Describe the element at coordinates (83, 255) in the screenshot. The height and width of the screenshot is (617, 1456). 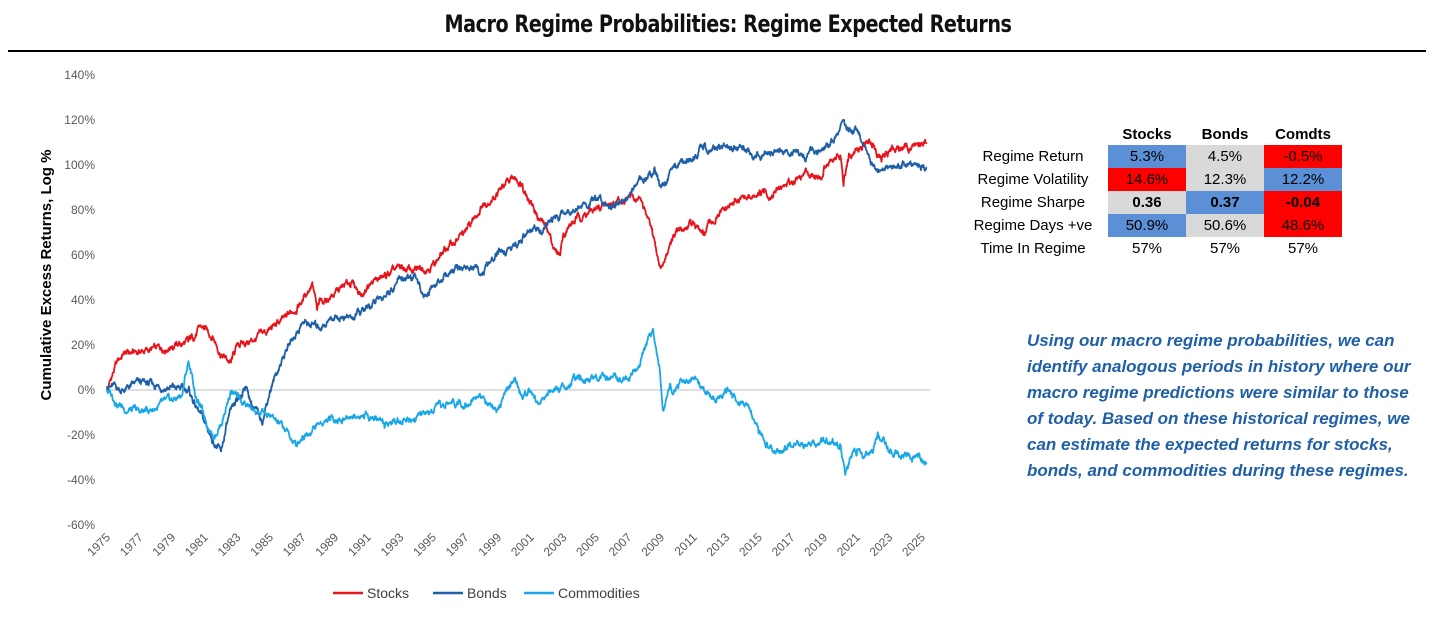
I see `y-tick-label: 60%` at that location.